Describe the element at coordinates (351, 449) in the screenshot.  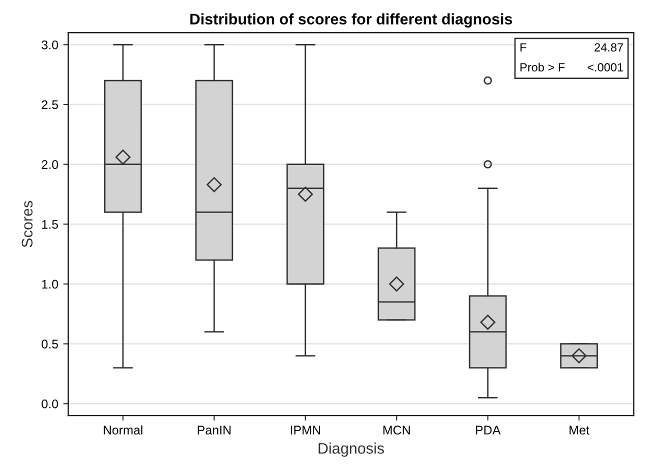
I see `x-axis-title: Diagnosis` at that location.